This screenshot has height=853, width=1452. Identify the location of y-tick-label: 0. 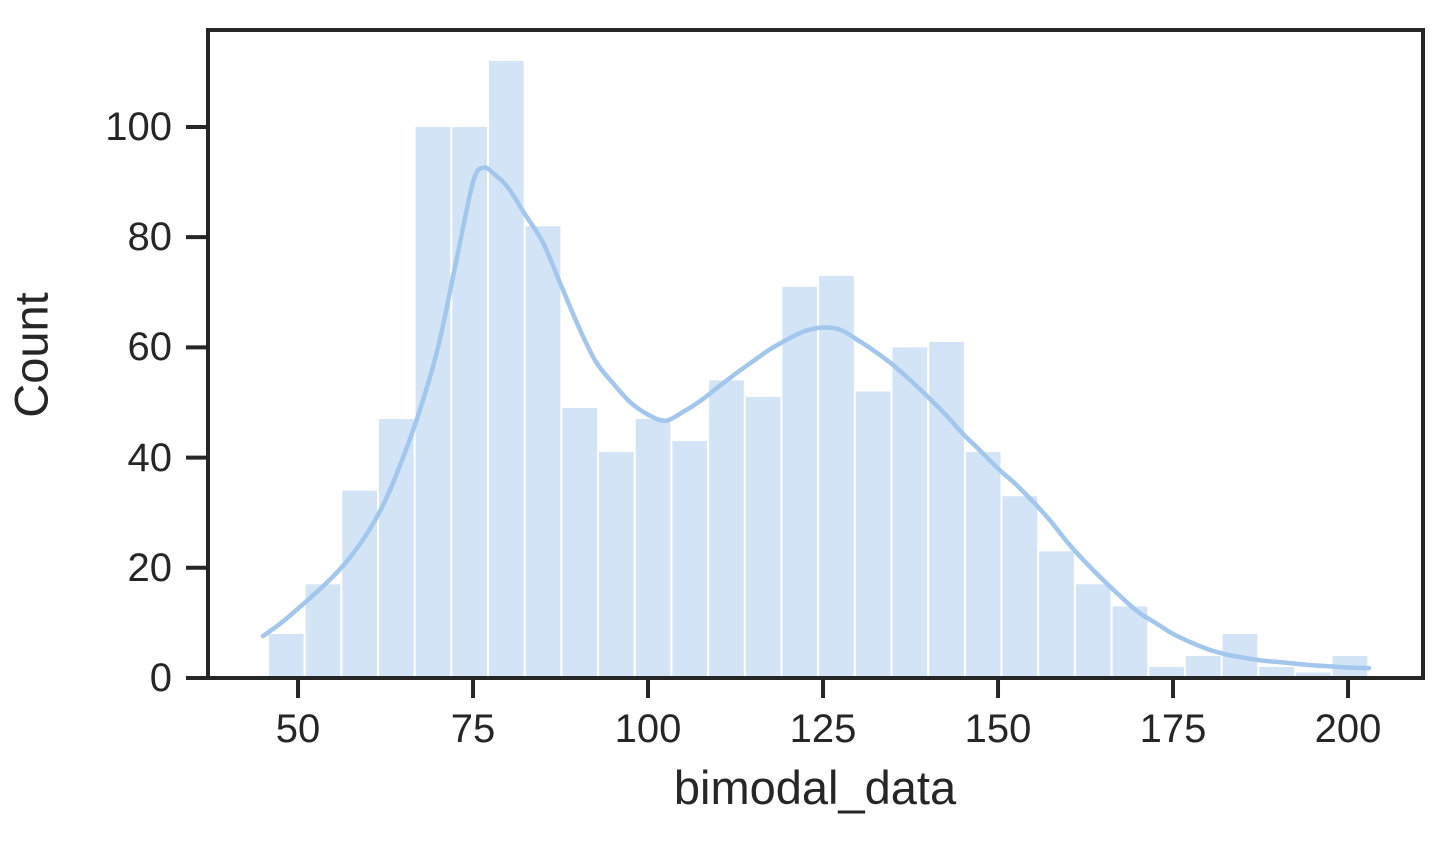
(160, 678).